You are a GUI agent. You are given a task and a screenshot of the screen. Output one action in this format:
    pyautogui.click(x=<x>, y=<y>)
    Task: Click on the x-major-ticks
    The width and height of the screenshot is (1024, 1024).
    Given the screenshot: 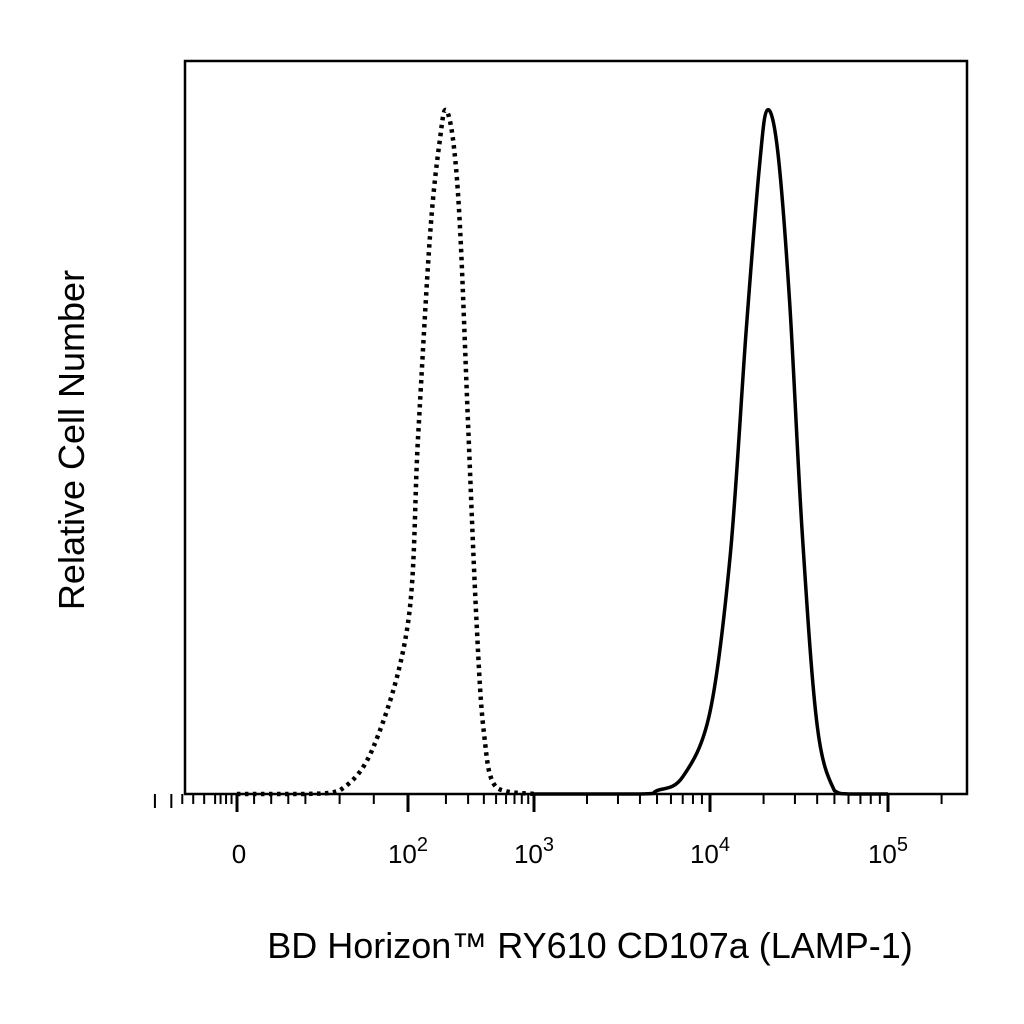 What is the action you would take?
    pyautogui.click(x=562, y=803)
    